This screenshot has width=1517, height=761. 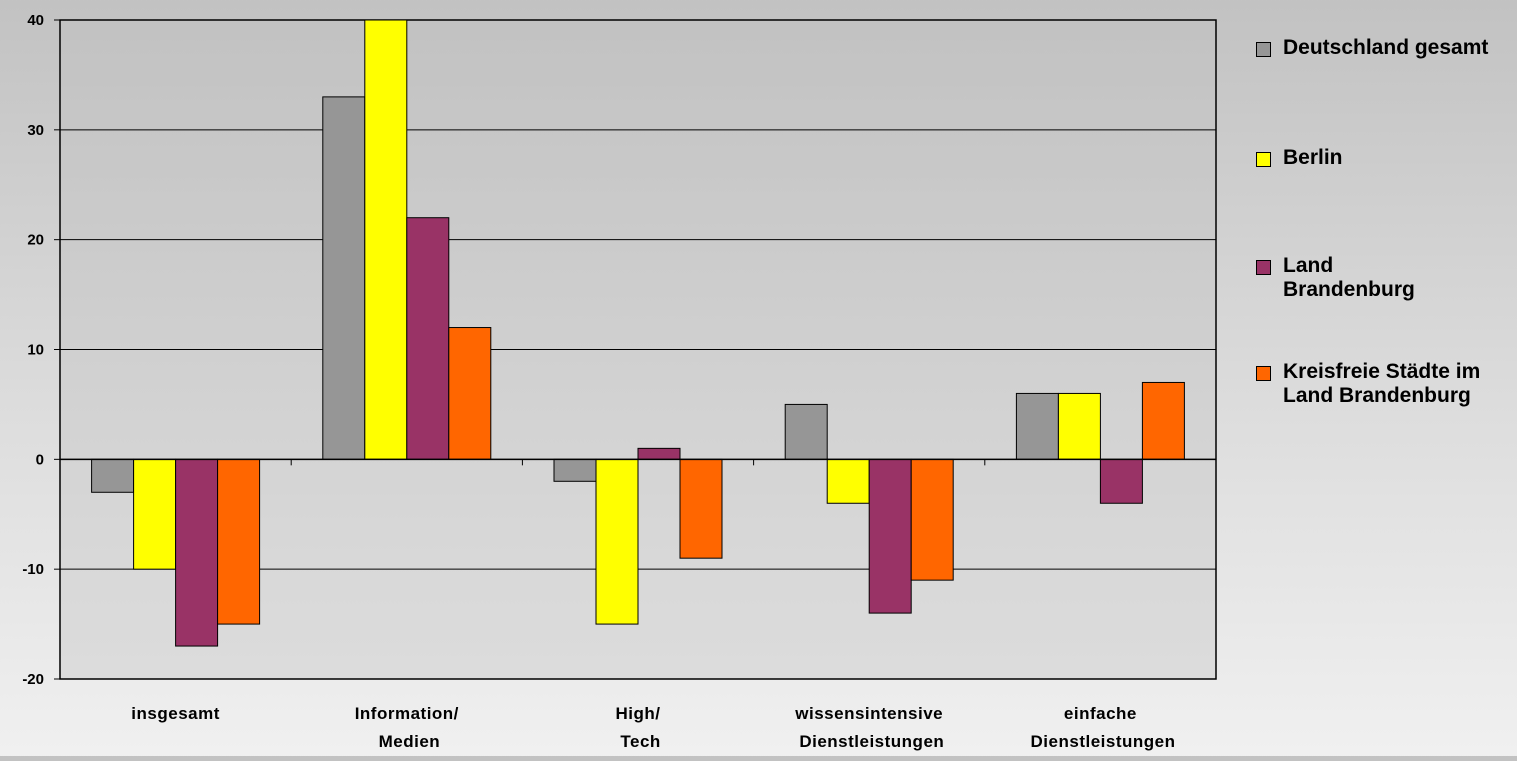 What do you see at coordinates (869, 727) in the screenshot?
I see `x-category-label: wissensintensive Dienstleistungen` at bounding box center [869, 727].